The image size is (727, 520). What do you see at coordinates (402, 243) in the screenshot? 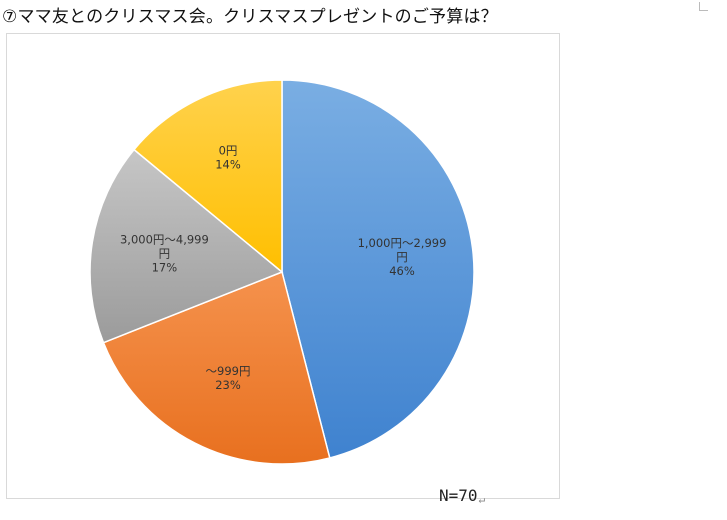
I see `slice-label-0-line-0: 1,000円～2,999` at bounding box center [402, 243].